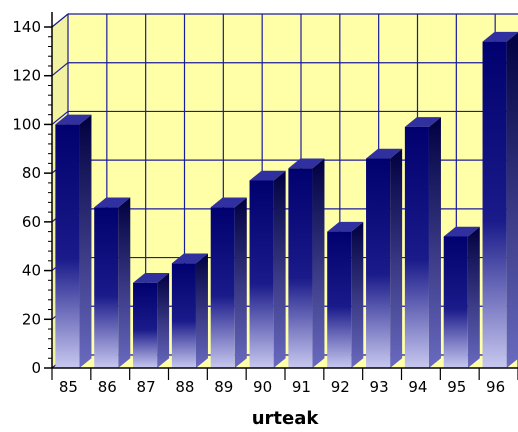  Describe the element at coordinates (223, 387) in the screenshot. I see `x-tick-label: 89` at that location.